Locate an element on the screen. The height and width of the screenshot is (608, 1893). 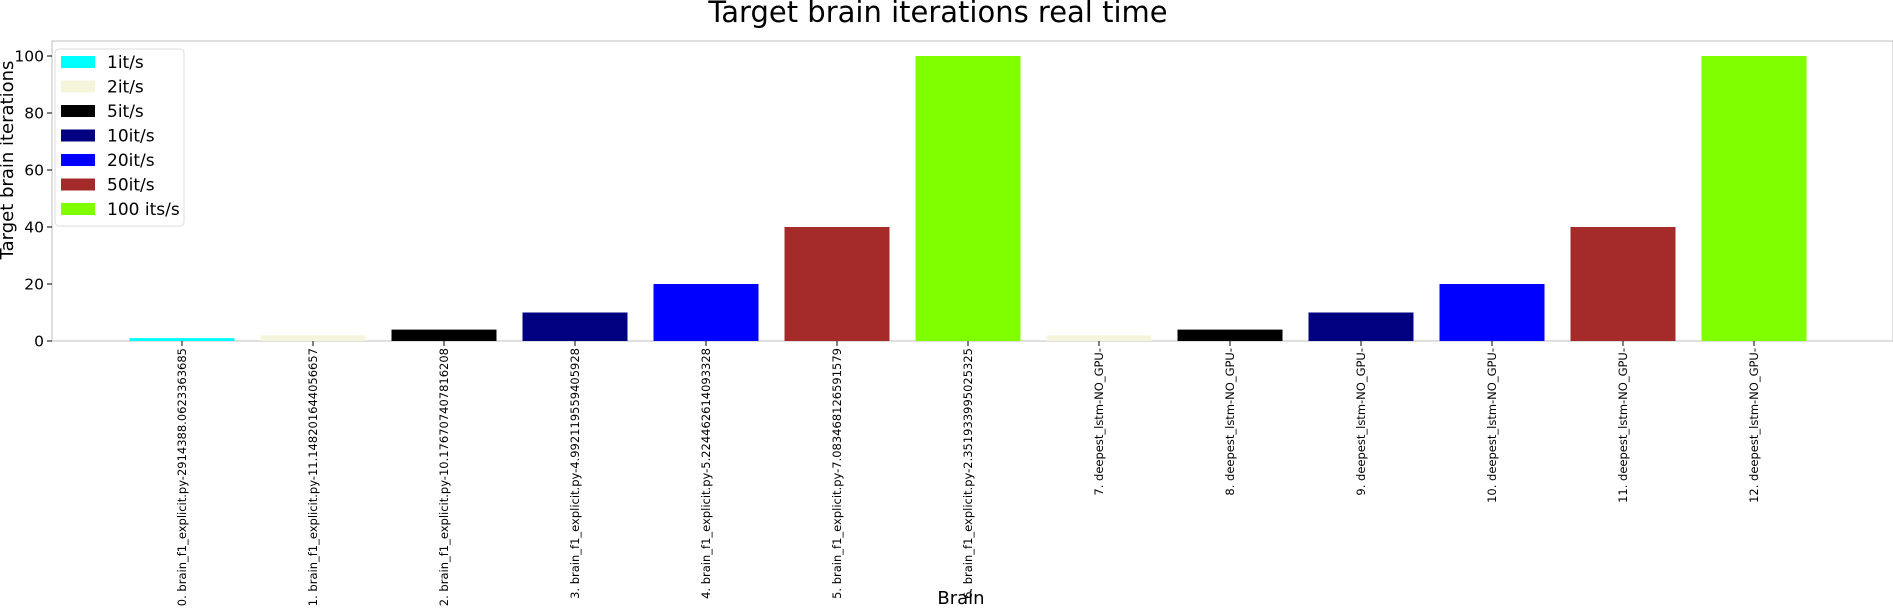
x-axis-label: Brain is located at coordinates (960, 598).